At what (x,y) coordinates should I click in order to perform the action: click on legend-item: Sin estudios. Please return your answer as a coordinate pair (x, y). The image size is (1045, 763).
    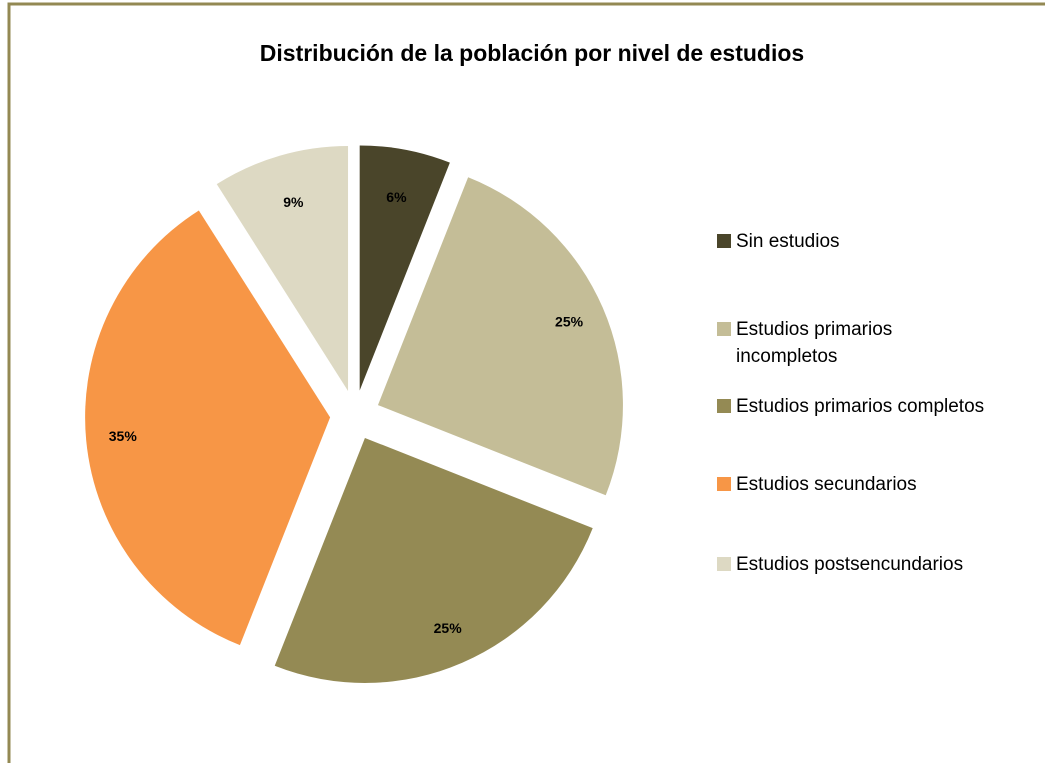
    Looking at the image, I should click on (854, 241).